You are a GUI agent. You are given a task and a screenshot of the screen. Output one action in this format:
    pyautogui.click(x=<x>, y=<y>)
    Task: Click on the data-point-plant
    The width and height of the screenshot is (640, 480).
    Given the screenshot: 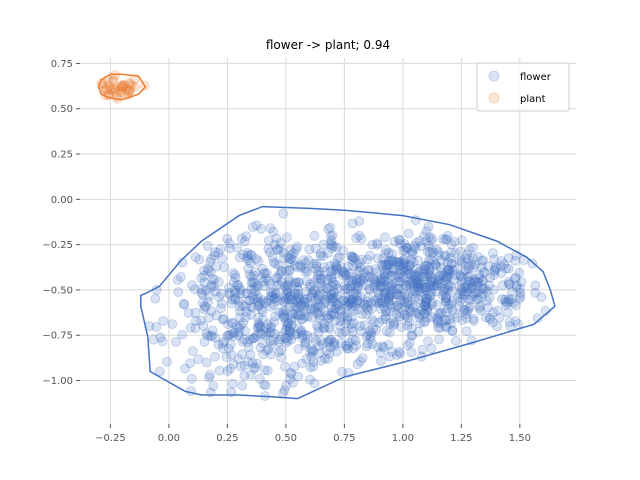 What is the action you would take?
    pyautogui.click(x=110, y=89)
    